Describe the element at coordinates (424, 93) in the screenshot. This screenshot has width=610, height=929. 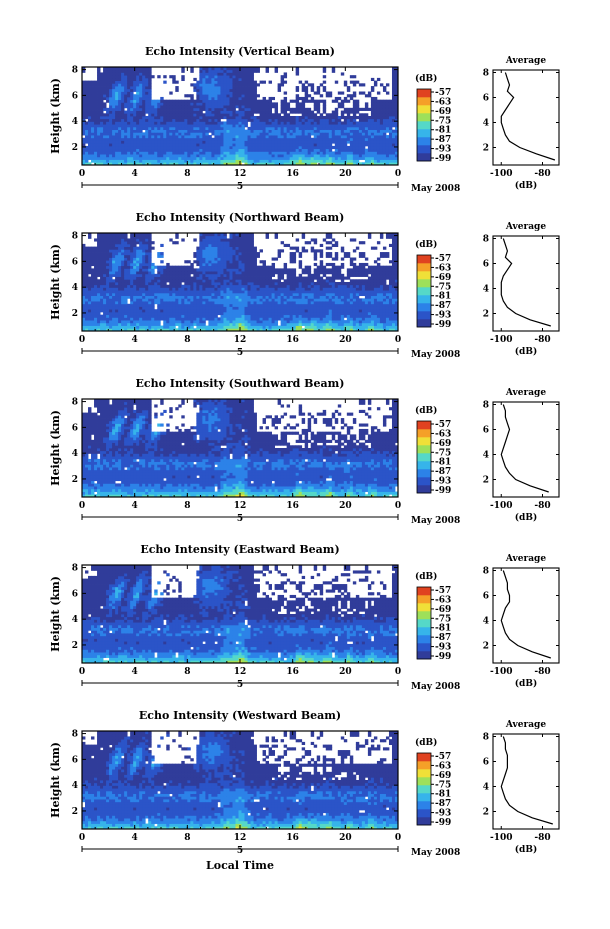
I see `colorbar-swatch` at that location.